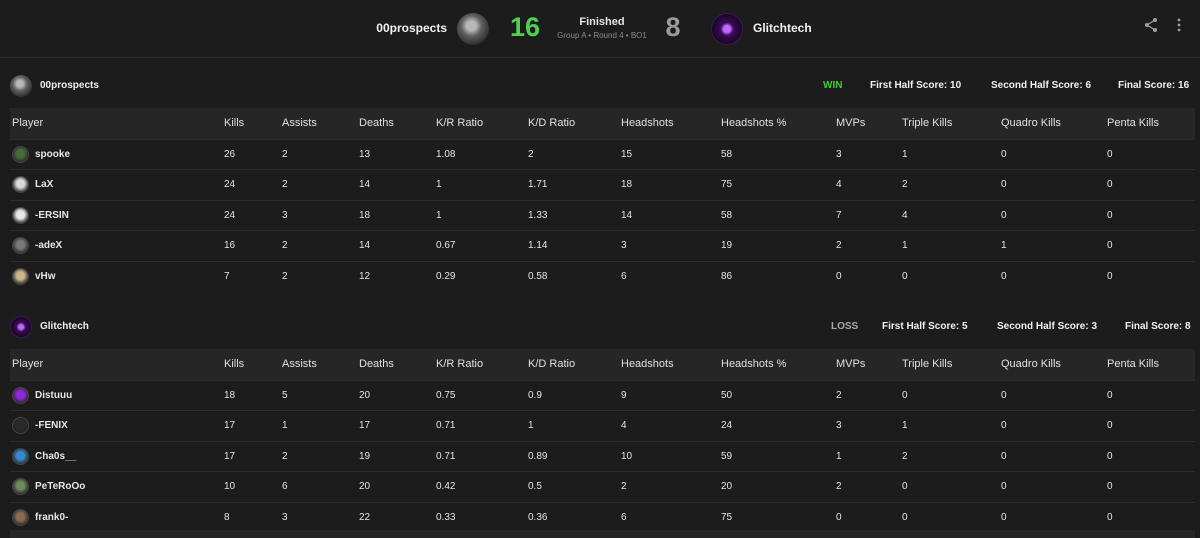  I want to click on player-info: PeTeRoOo, so click(118, 487).